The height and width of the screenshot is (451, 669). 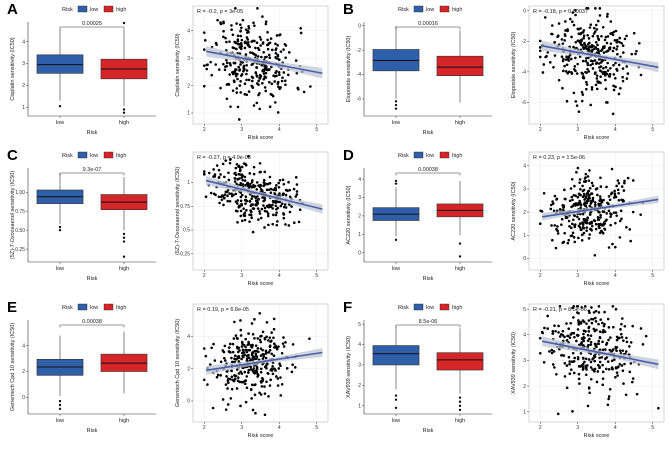 What do you see at coordinates (524, 103) in the screenshot?
I see `y-tick-label: -6` at bounding box center [524, 103].